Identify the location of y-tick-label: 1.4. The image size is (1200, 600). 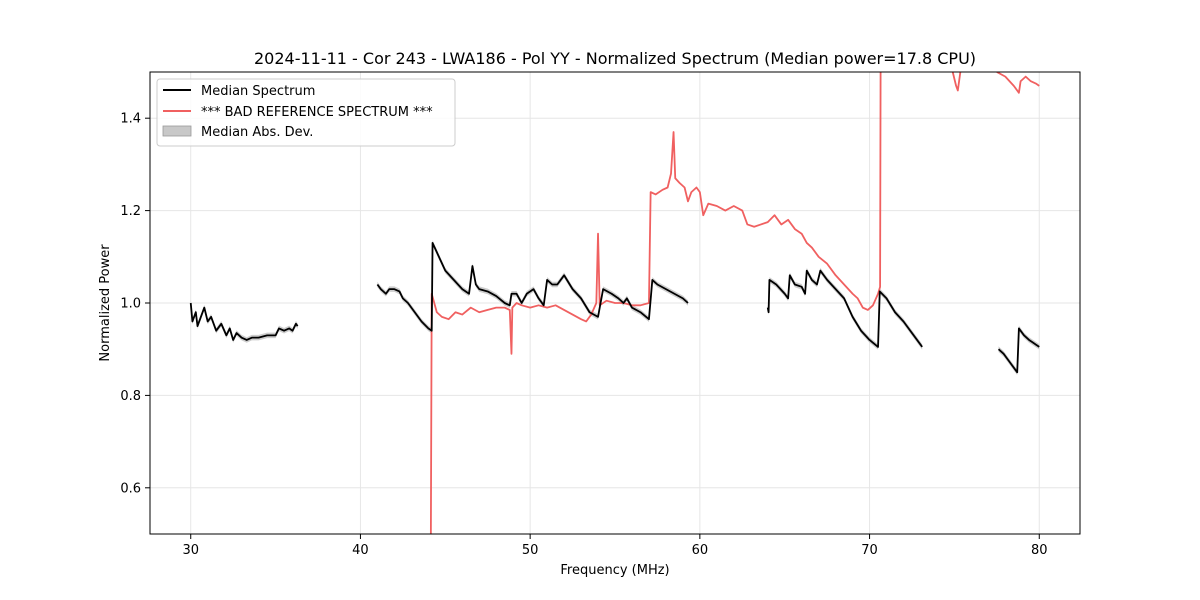
(130, 119).